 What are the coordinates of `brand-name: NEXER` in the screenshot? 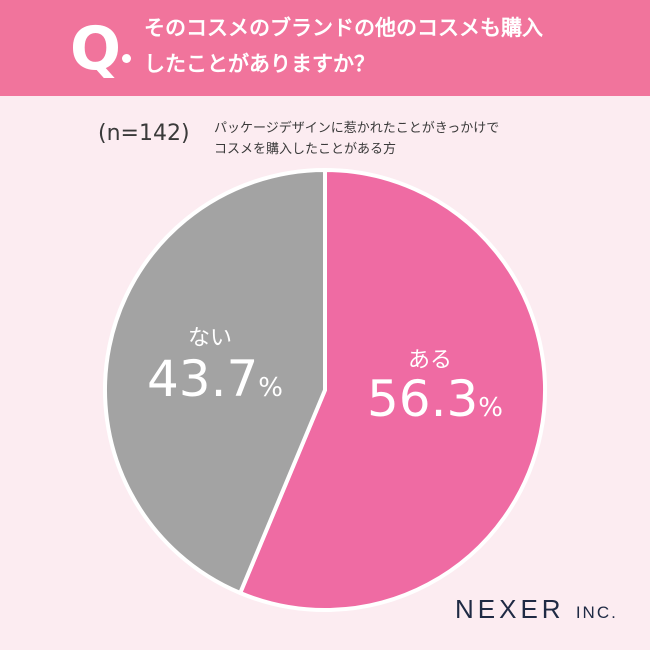 It's located at (510, 609).